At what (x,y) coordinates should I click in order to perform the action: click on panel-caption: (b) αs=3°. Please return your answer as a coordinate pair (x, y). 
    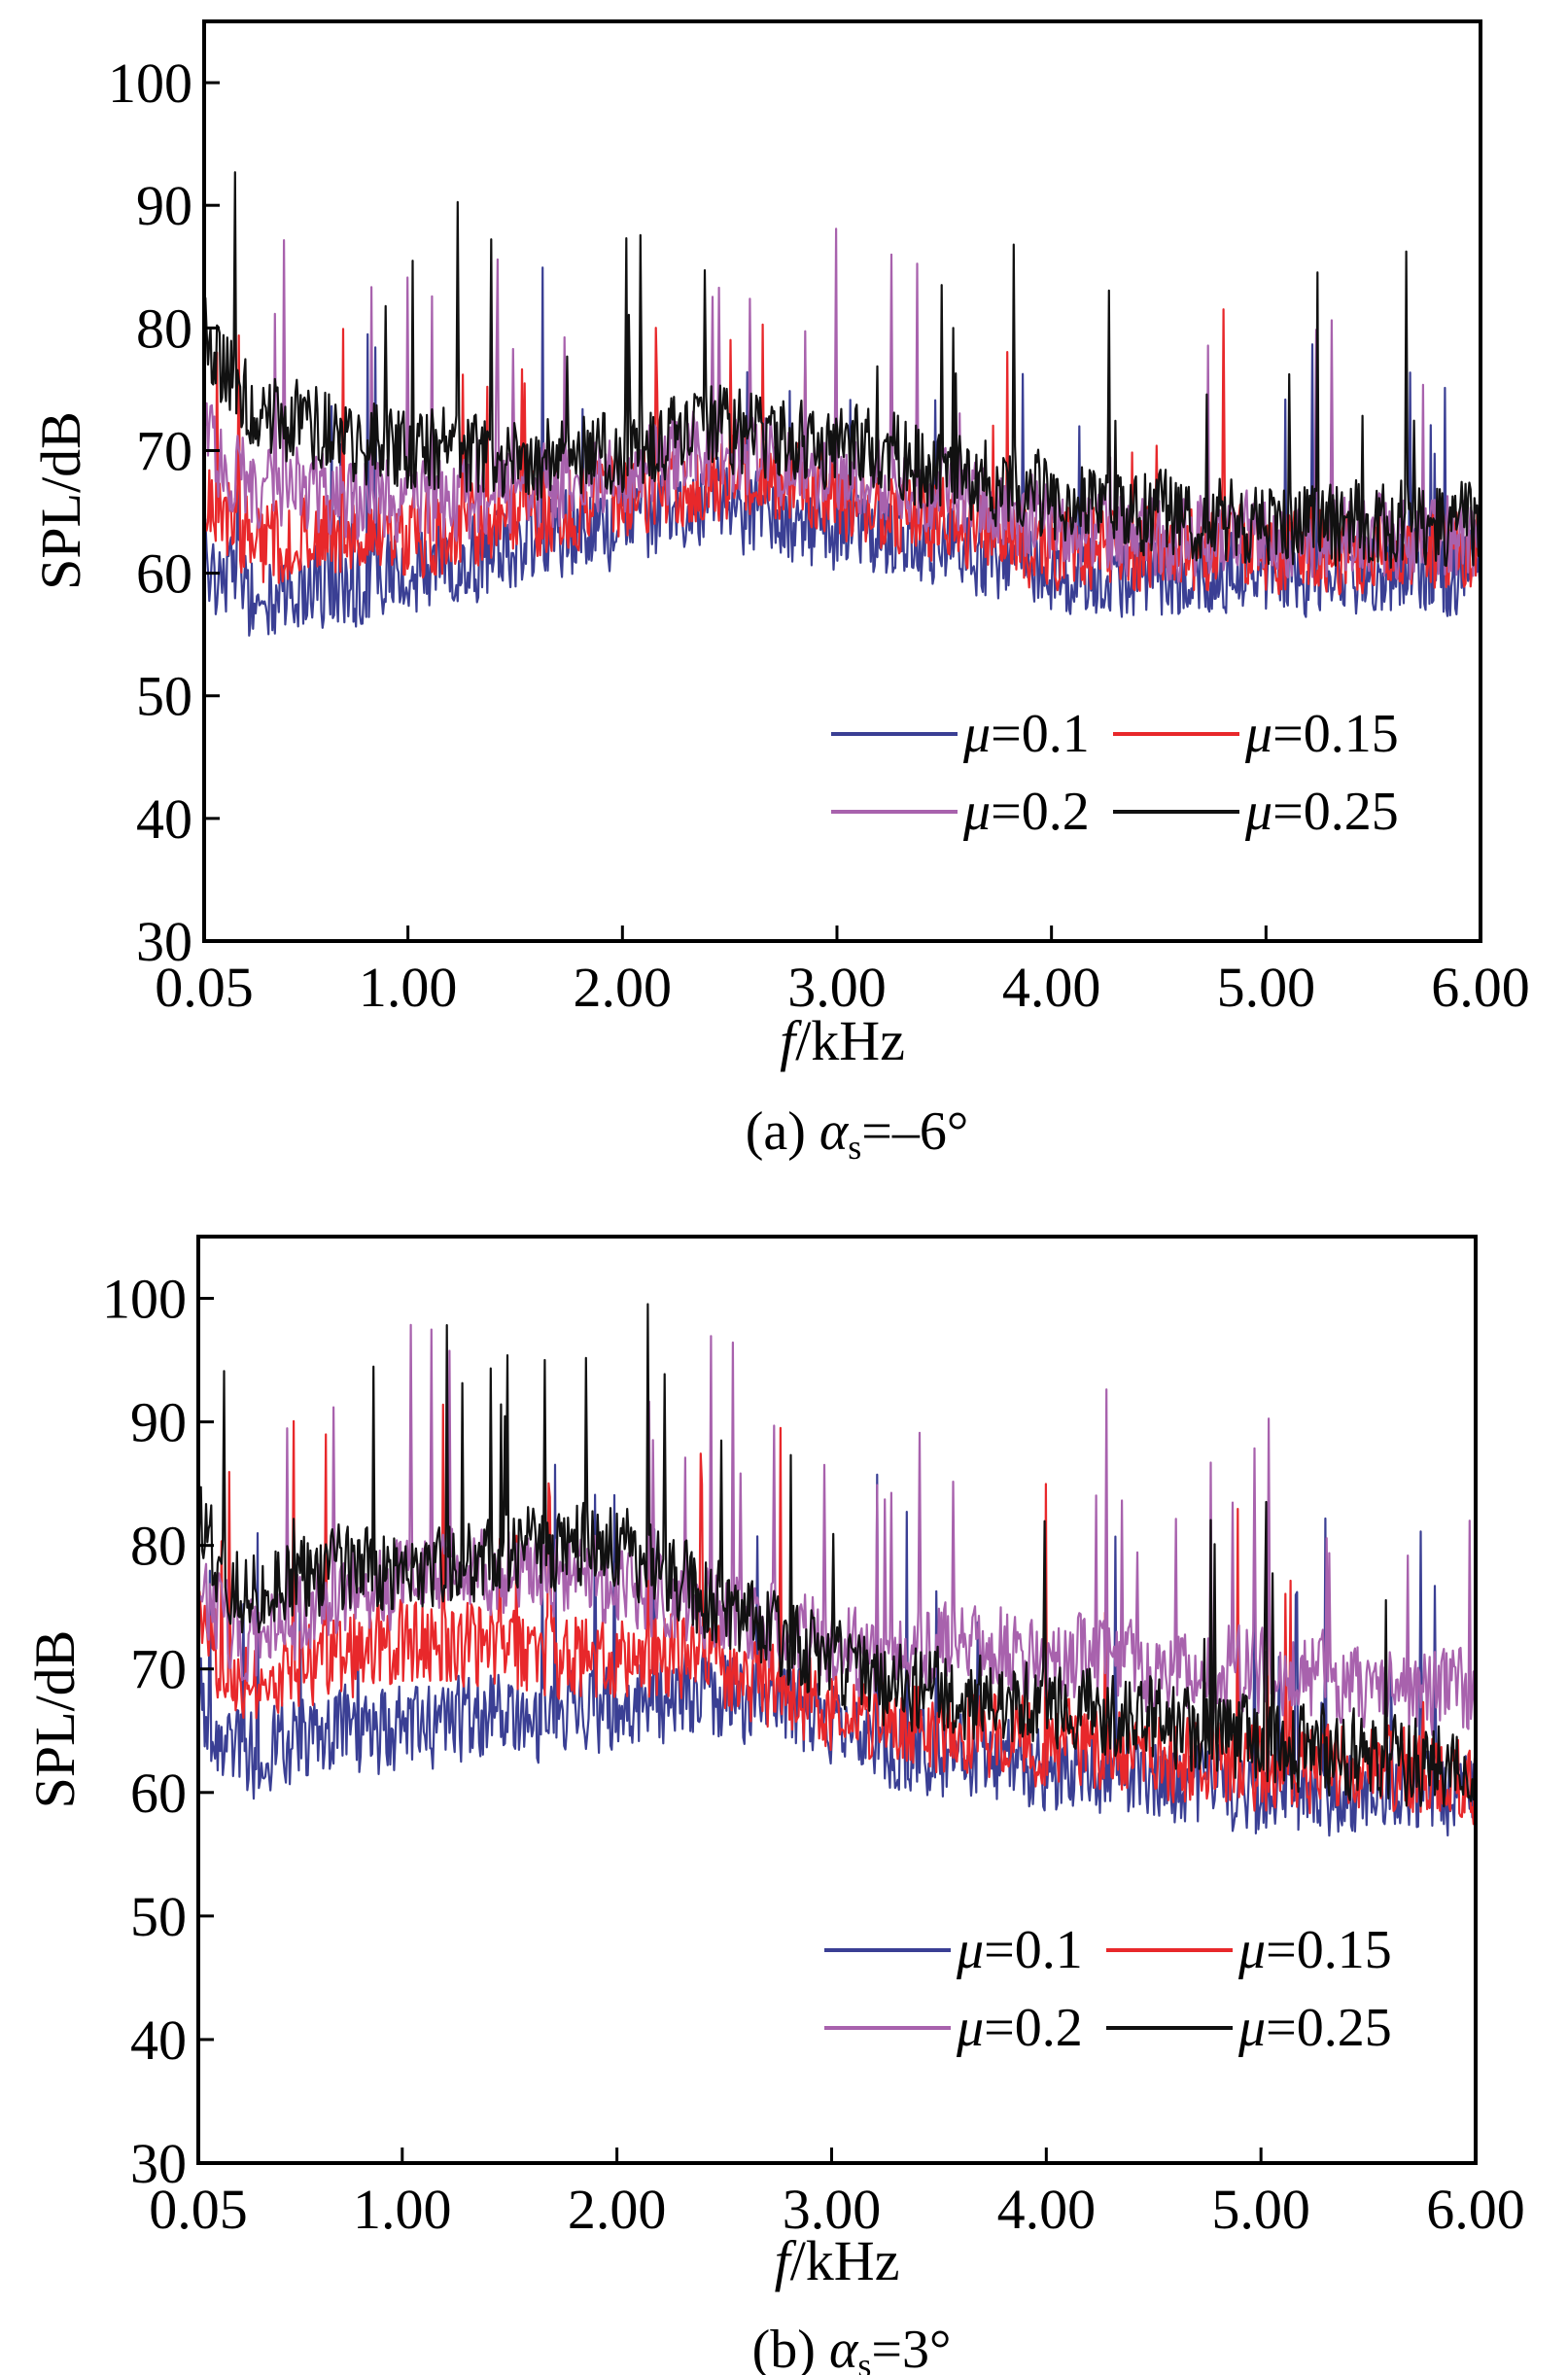
    Looking at the image, I should click on (852, 2347).